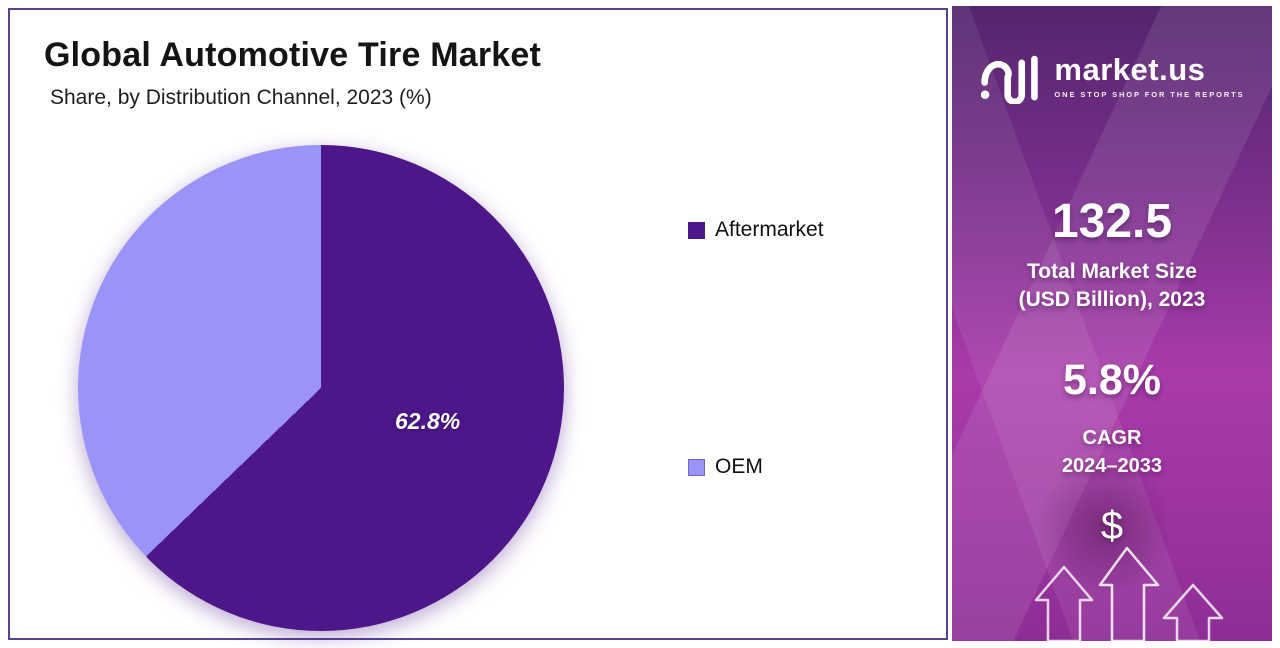 The width and height of the screenshot is (1280, 648). Describe the element at coordinates (1010, 79) in the screenshot. I see `market-us-logo-icon` at that location.